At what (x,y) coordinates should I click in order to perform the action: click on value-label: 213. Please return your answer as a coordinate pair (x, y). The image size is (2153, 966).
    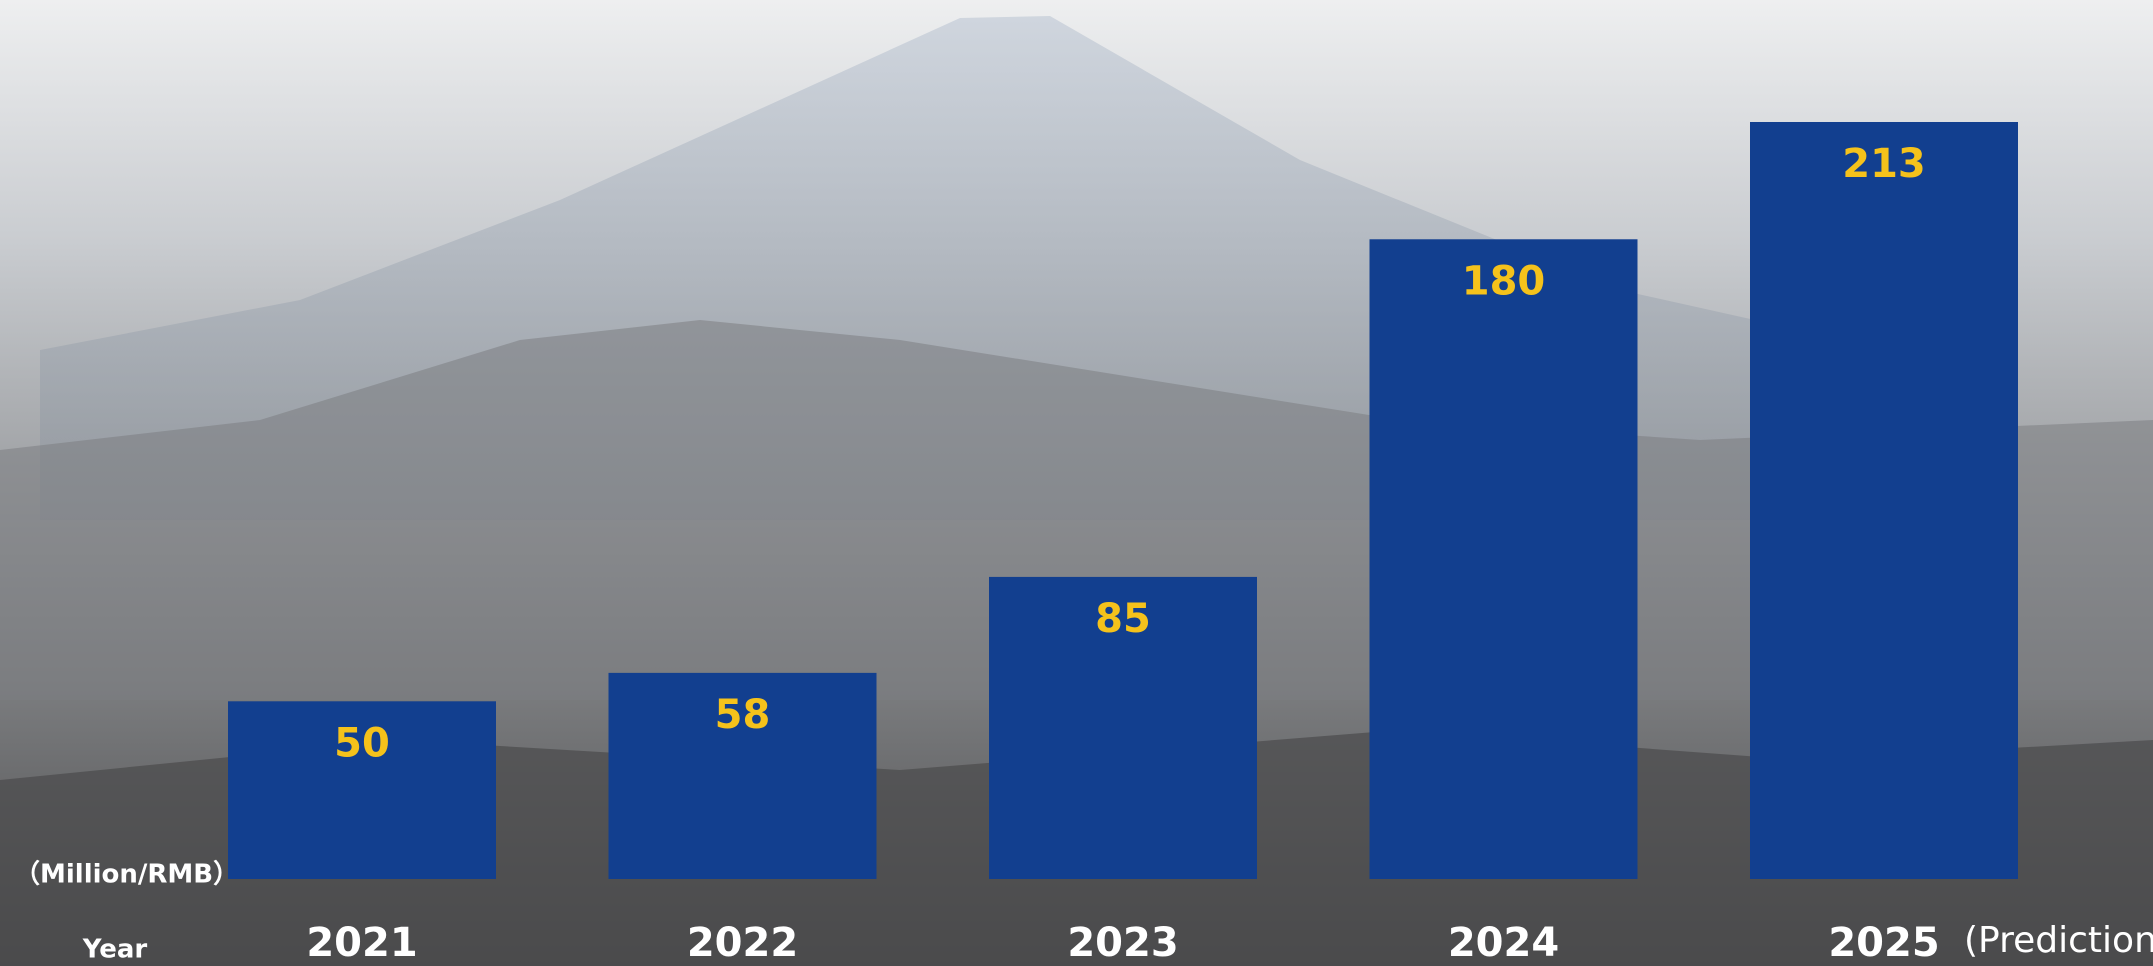
    Looking at the image, I should click on (1884, 164).